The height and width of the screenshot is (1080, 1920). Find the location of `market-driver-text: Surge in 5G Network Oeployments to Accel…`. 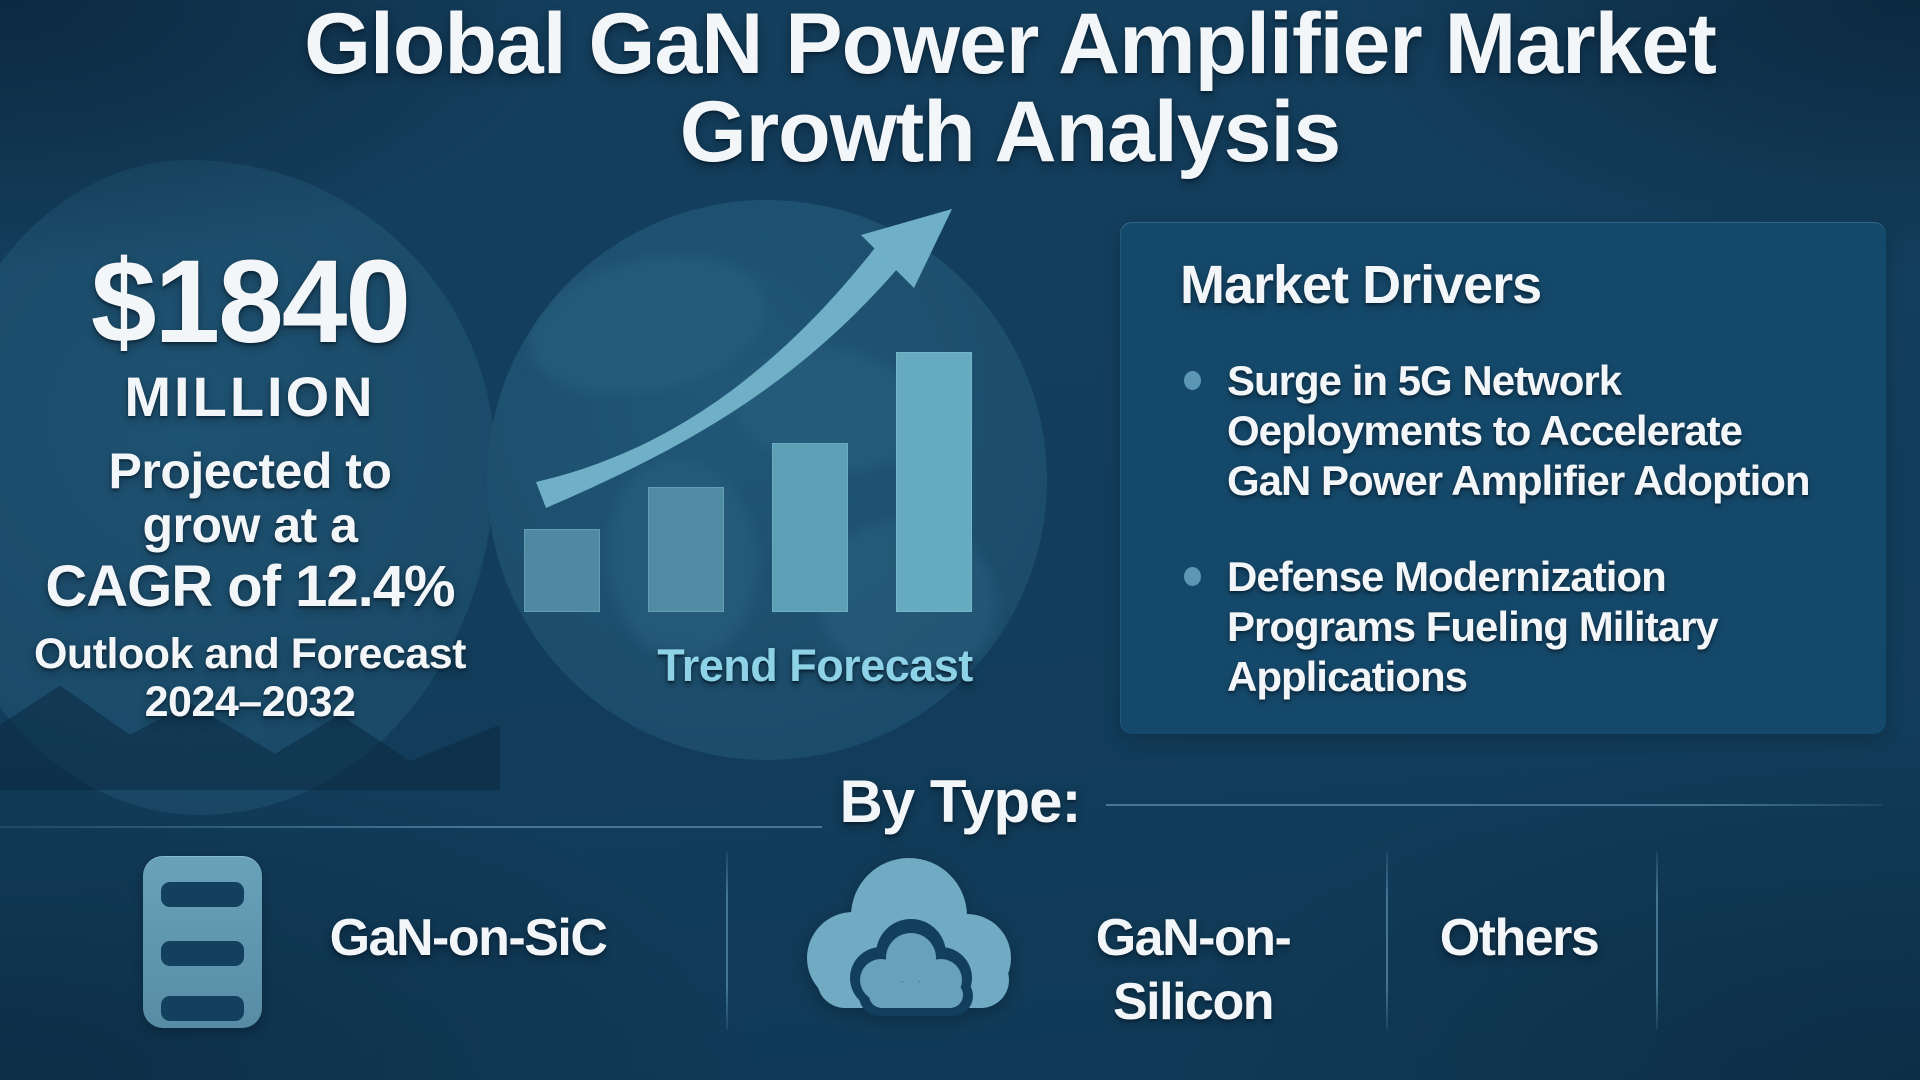

market-driver-text: Surge in 5G Network Oeployments to Accel… is located at coordinates (1519, 431).